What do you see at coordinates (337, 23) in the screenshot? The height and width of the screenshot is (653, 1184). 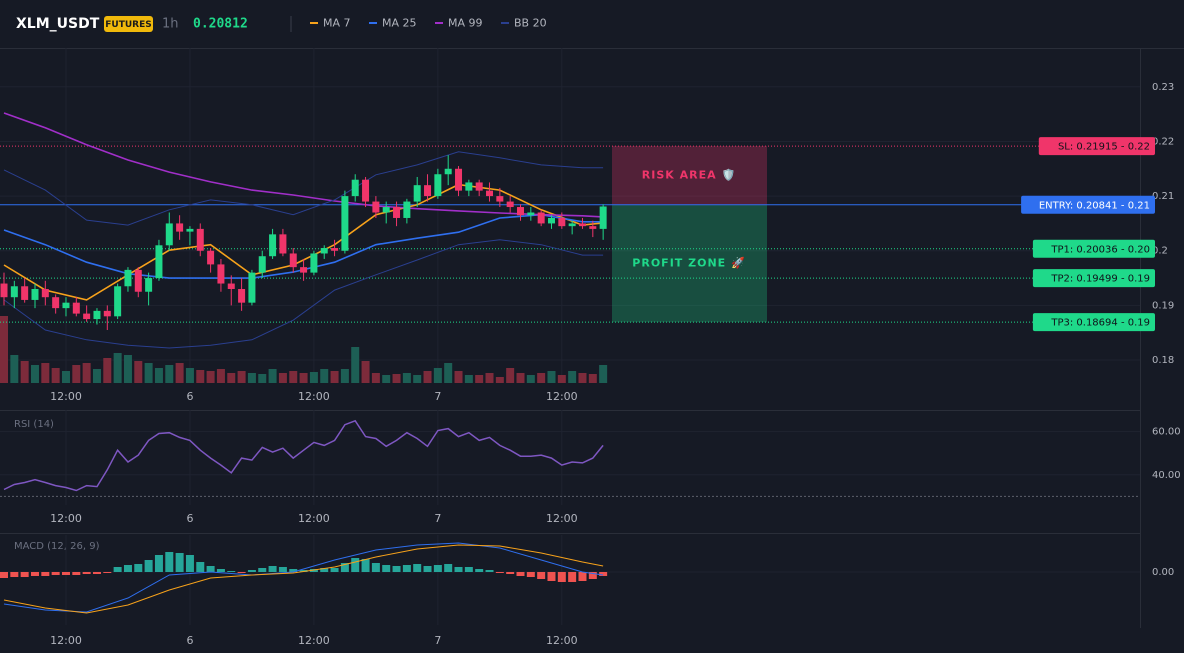 I see `legend-label: MA 7` at bounding box center [337, 23].